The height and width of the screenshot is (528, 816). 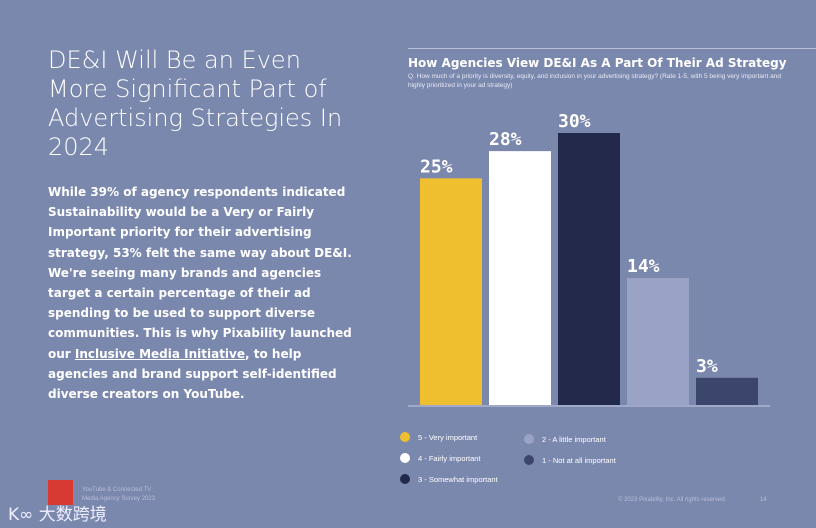 What do you see at coordinates (448, 437) in the screenshot?
I see `legend-label: 5 - Very important` at bounding box center [448, 437].